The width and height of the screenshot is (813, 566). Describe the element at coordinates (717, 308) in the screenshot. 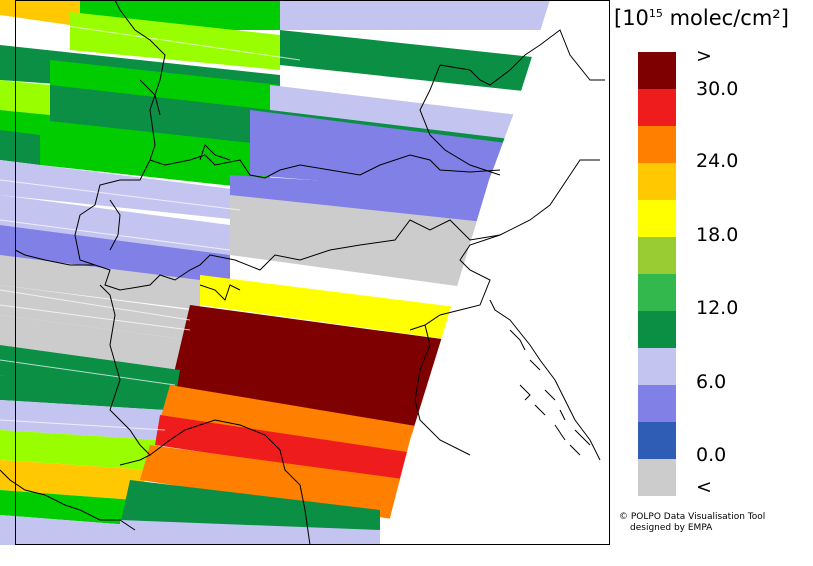

I see `legend-tick-label: 12.0` at that location.